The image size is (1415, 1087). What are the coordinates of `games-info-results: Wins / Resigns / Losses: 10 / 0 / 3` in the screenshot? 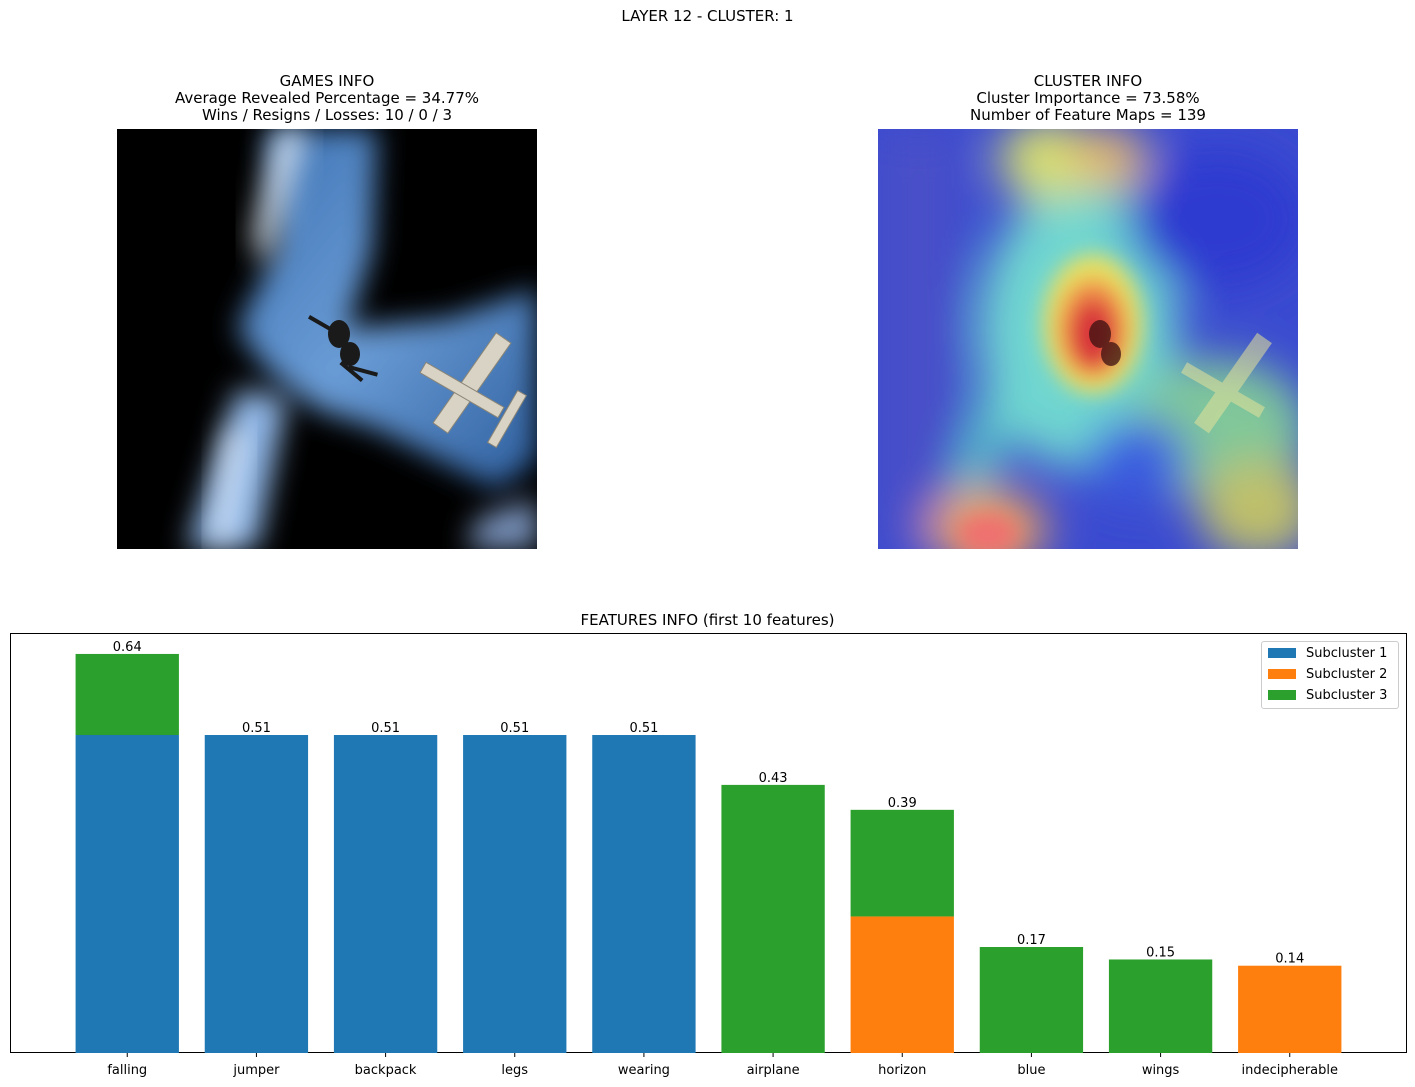 It's located at (327, 115).